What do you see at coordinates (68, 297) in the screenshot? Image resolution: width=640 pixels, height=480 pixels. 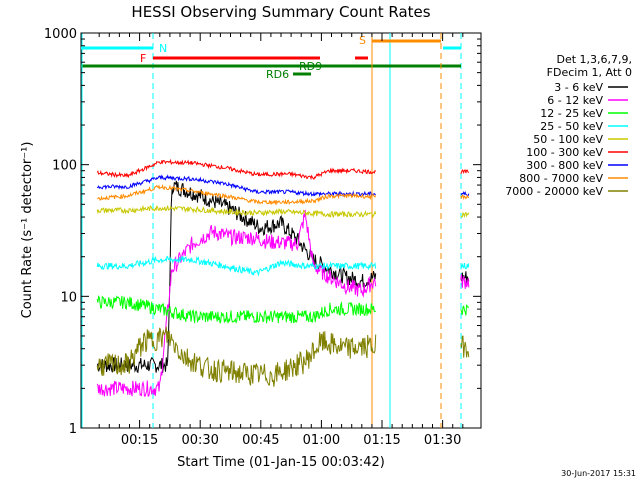 I see `y-tick-label: 10` at bounding box center [68, 297].